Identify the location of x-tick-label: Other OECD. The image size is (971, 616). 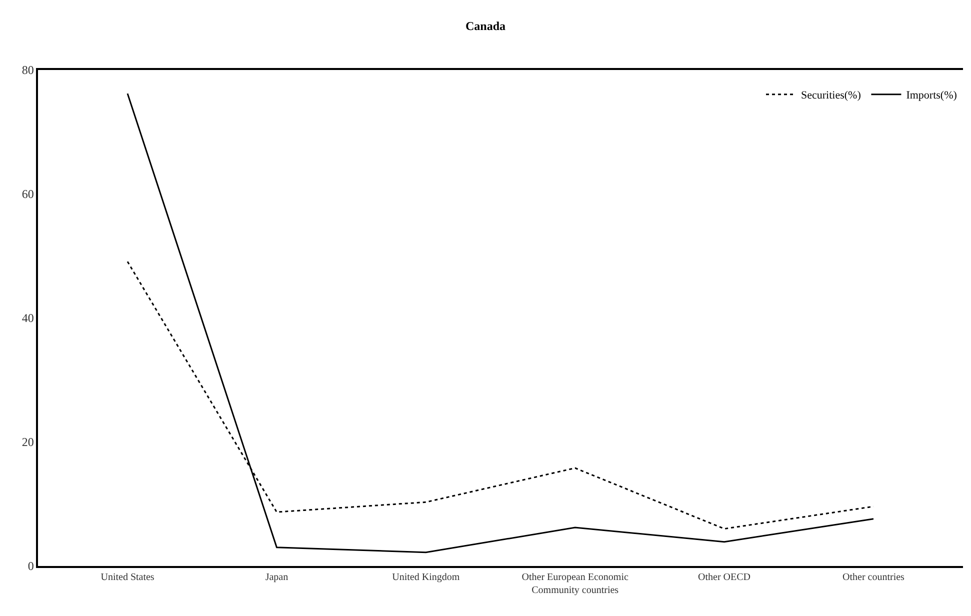
(724, 577).